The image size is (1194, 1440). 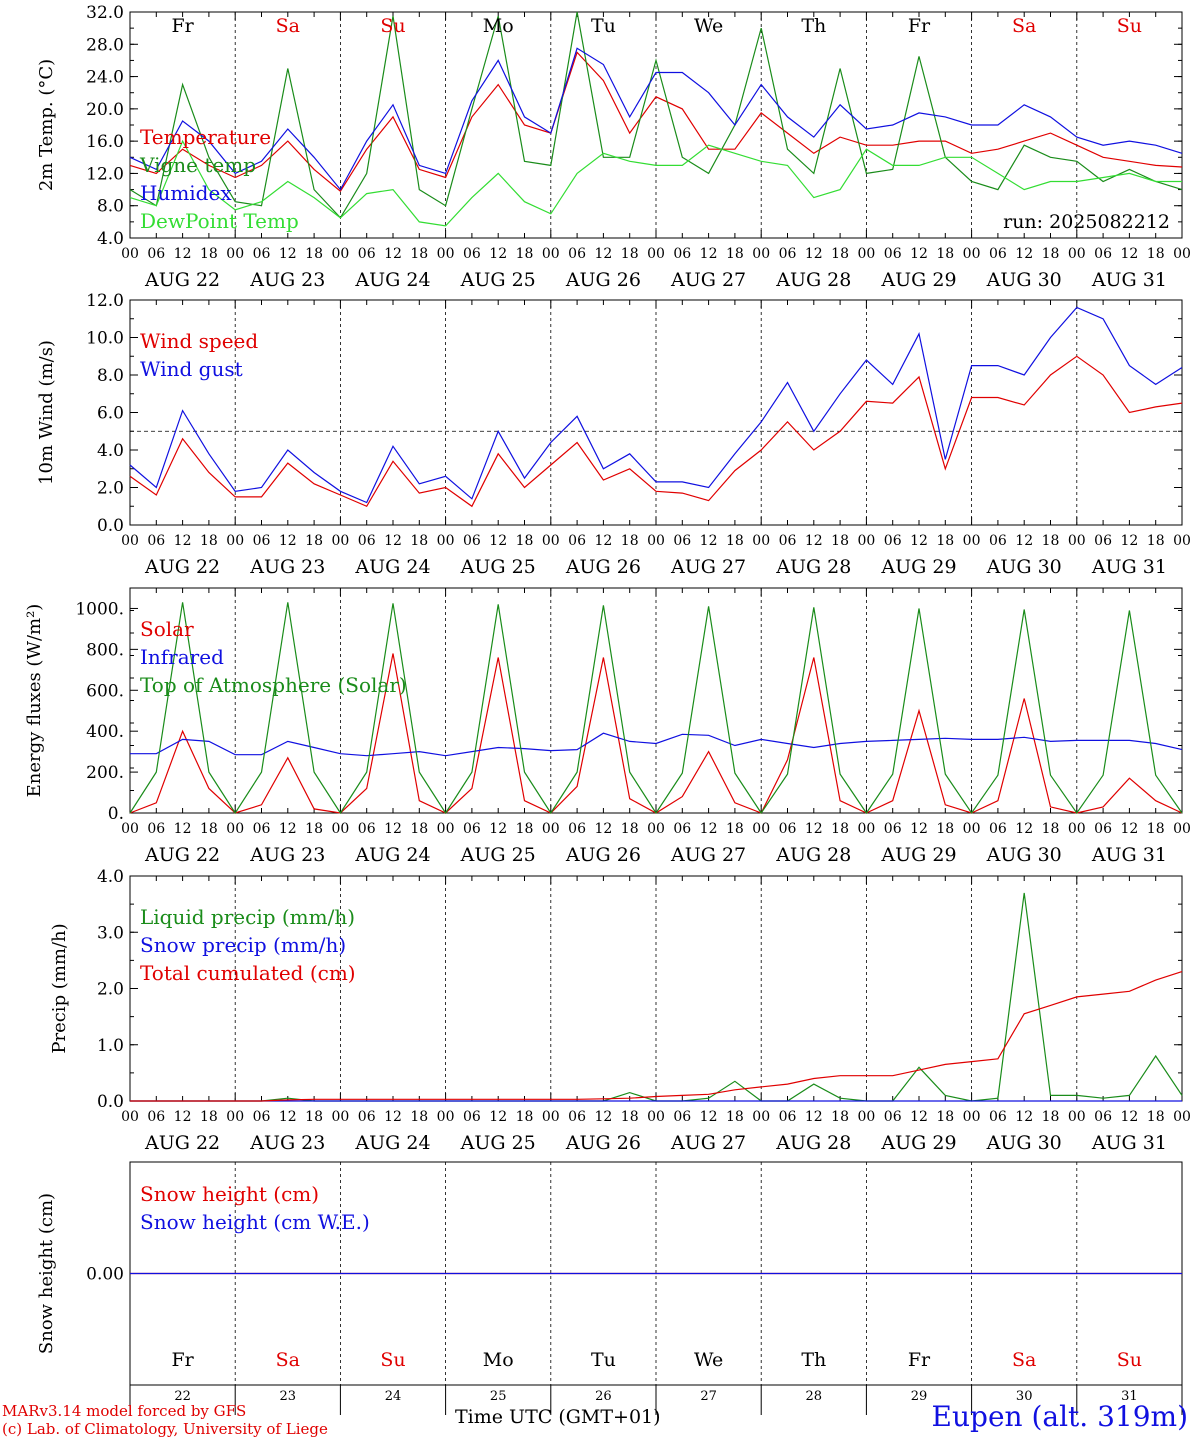 I want to click on day-name-top: Sa, so click(x=1024, y=26).